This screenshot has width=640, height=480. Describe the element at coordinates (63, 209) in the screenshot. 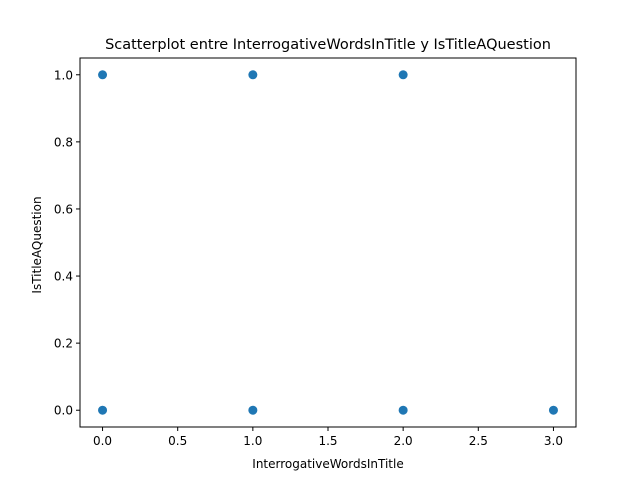

I see `y-tick-label: 0.6` at that location.